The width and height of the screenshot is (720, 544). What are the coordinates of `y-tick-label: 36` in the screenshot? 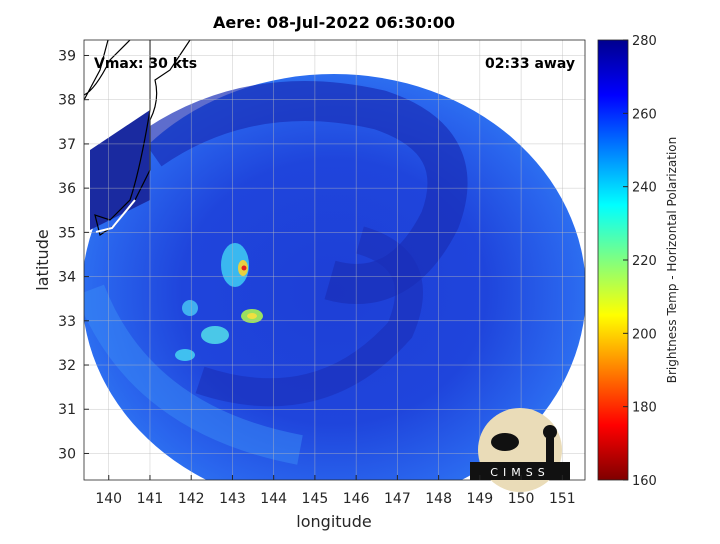 It's located at (67, 189).